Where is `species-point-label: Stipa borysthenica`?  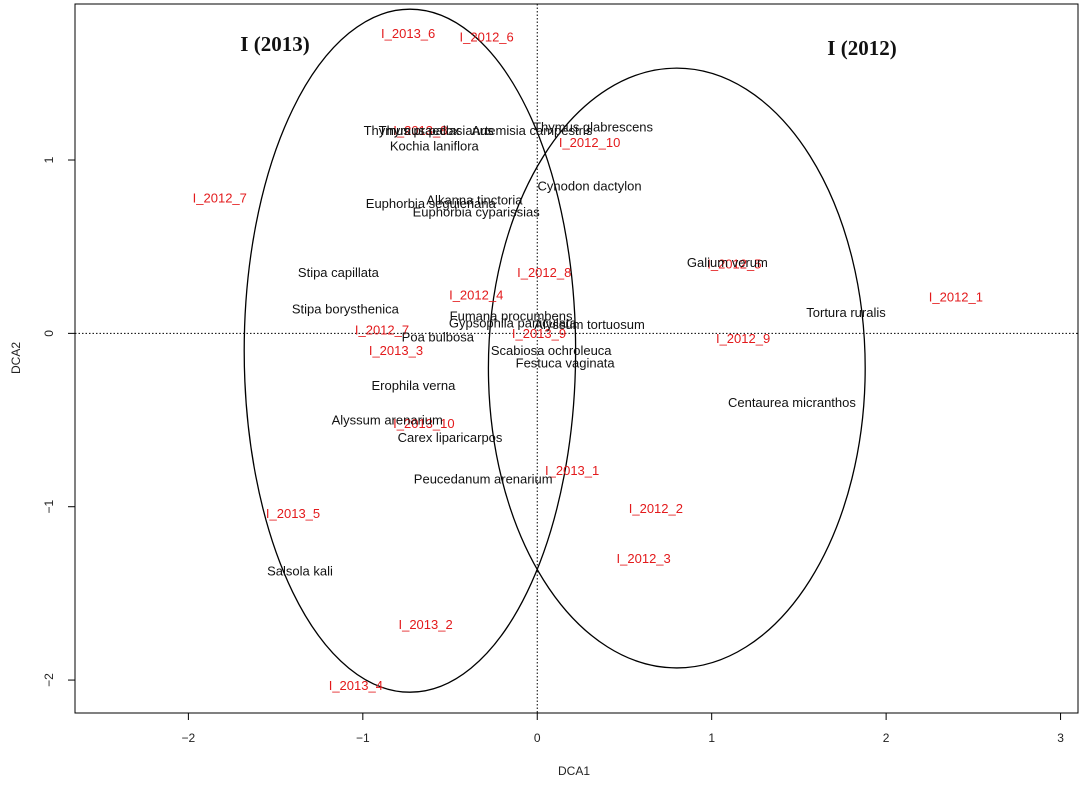 species-point-label: Stipa borysthenica is located at coordinates (346, 309).